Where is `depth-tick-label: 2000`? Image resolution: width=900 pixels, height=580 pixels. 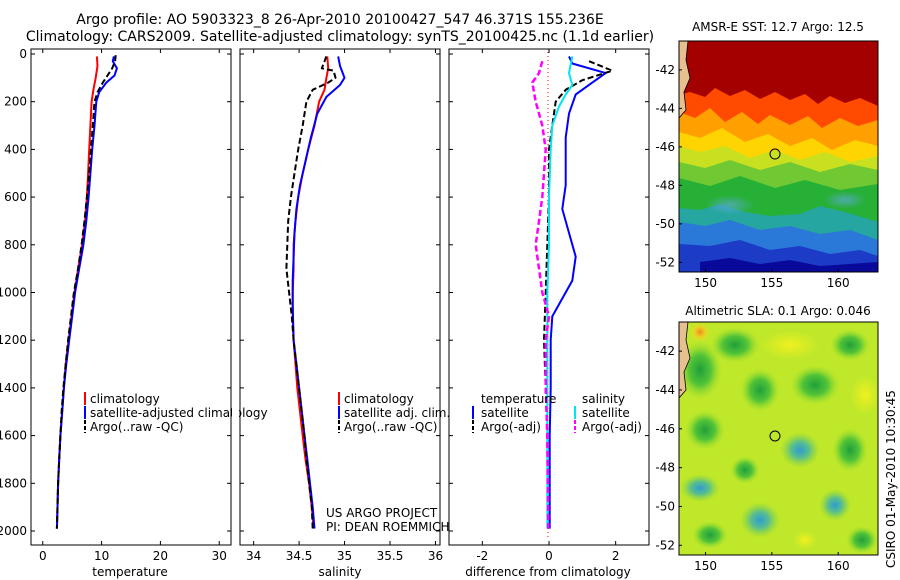 depth-tick-label: 2000 is located at coordinates (13, 531).